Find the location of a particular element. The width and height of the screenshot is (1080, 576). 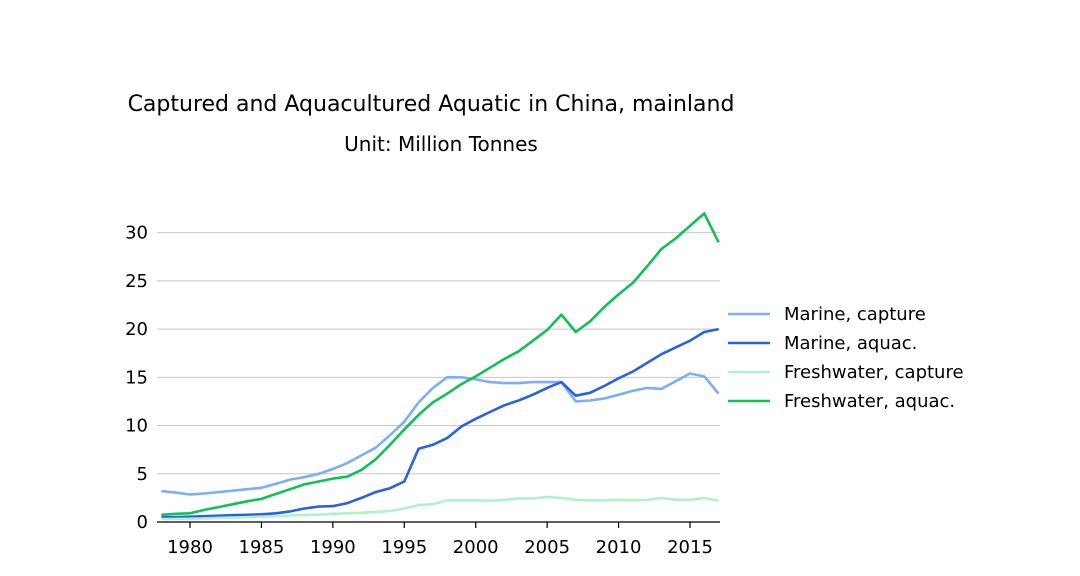

x-tick-label: 1995 is located at coordinates (404, 547).